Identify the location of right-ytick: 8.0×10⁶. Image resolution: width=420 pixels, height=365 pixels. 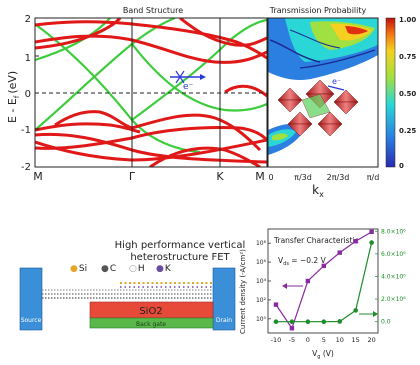
(393, 231).